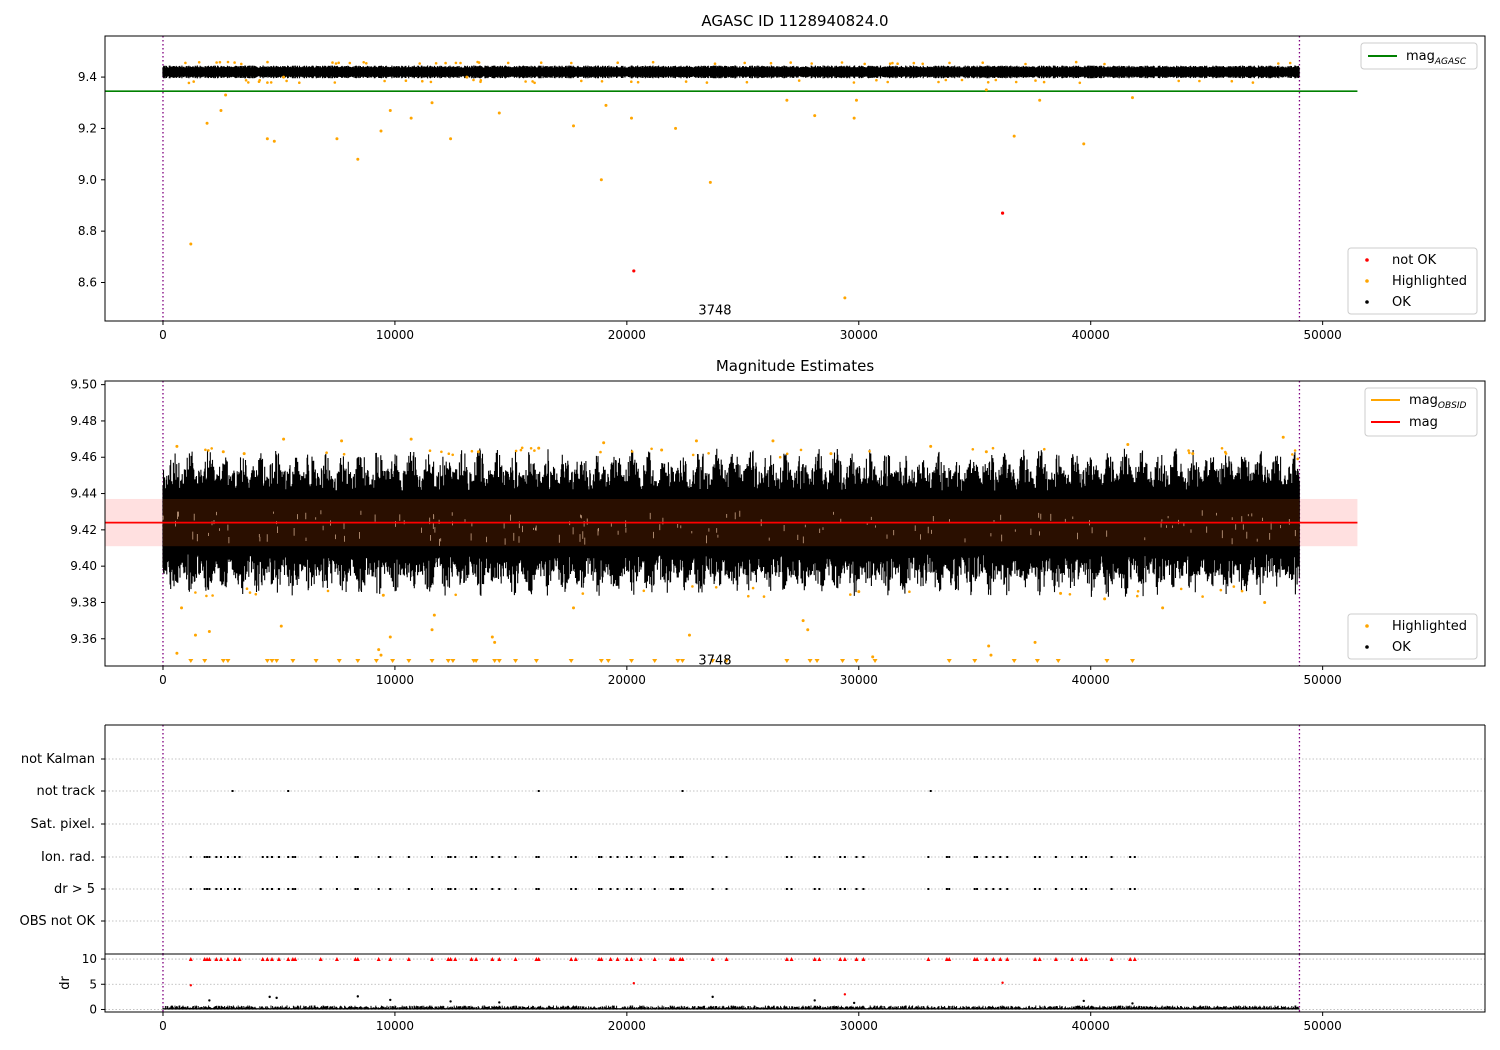 This screenshot has width=1500, height=1050. I want to click on flag-label: Sat. pixel., so click(63, 824).